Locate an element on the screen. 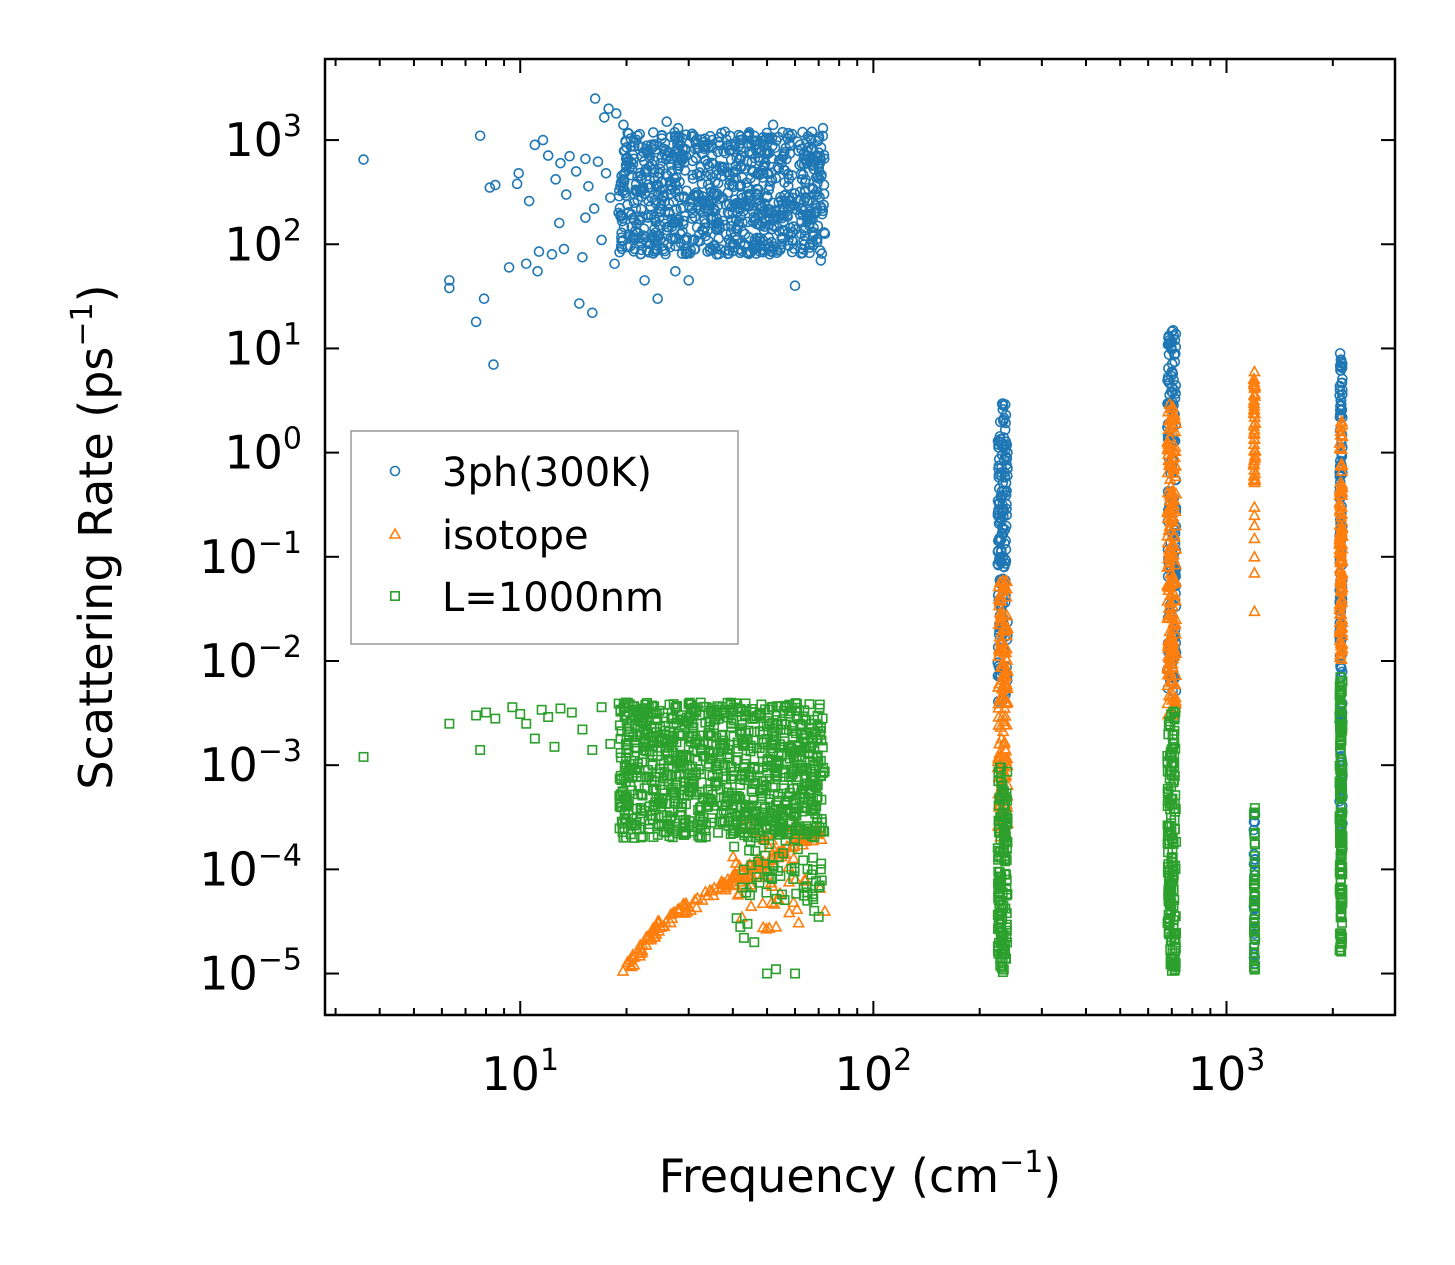  legend-item: 3ph(300K) is located at coordinates (520, 473).